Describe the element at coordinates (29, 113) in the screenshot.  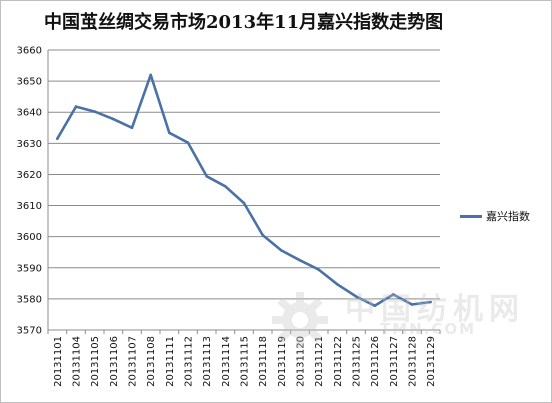
I see `y-tick-label: 3640` at that location.